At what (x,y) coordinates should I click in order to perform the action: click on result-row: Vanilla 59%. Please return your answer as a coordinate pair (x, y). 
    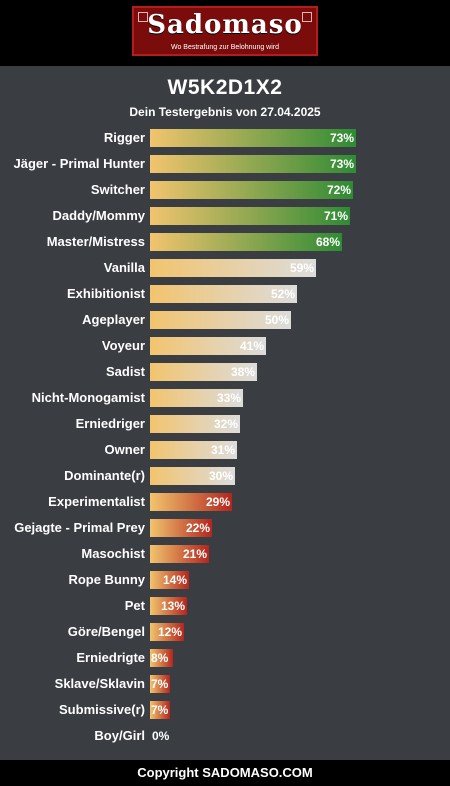
    Looking at the image, I should click on (225, 268).